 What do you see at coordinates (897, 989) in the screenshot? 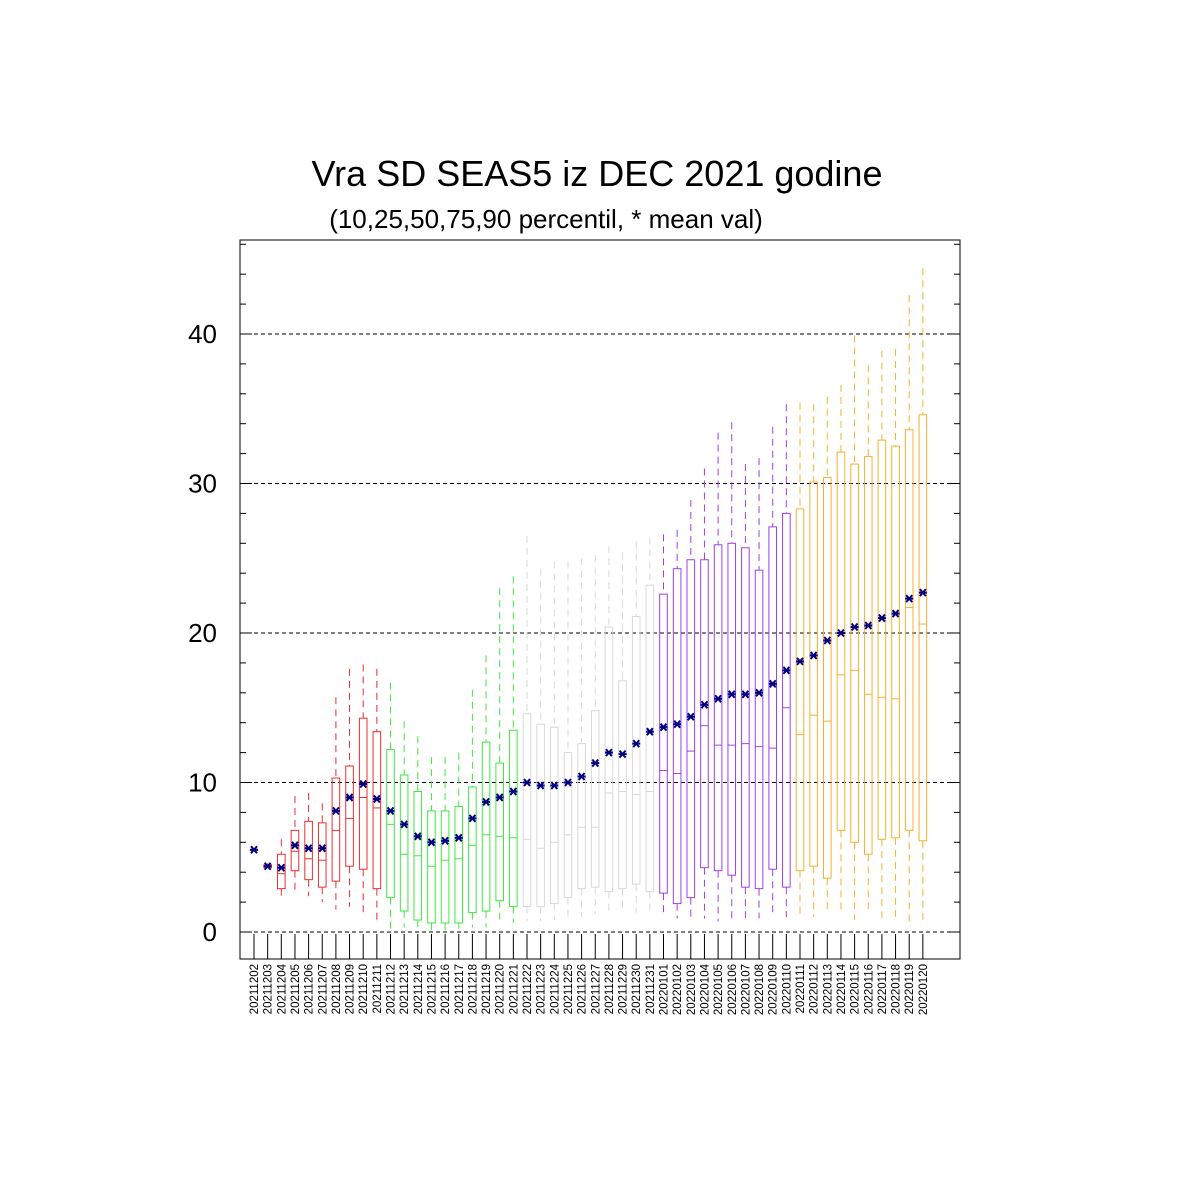
I see `x-tick-label: 20220118` at bounding box center [897, 989].